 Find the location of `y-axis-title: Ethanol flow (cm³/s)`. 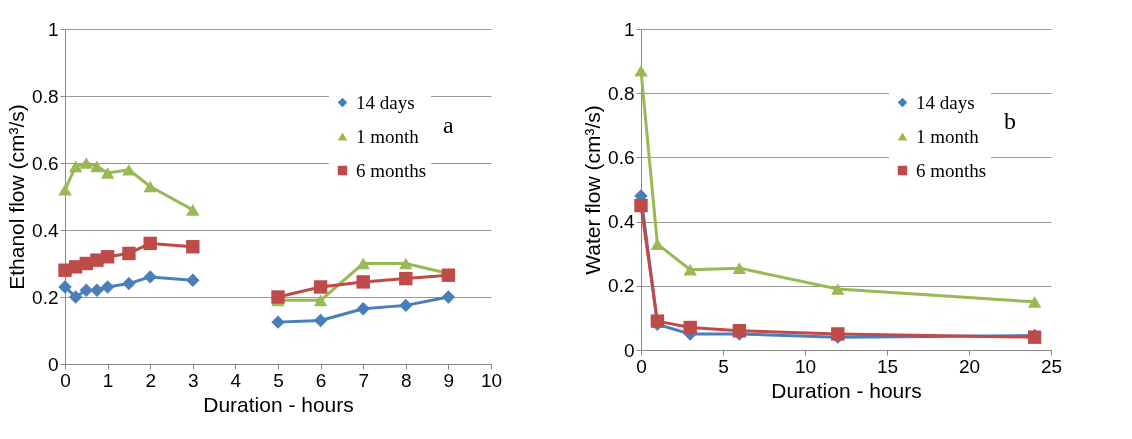

y-axis-title: Ethanol flow (cm³/s) is located at coordinates (17, 197).